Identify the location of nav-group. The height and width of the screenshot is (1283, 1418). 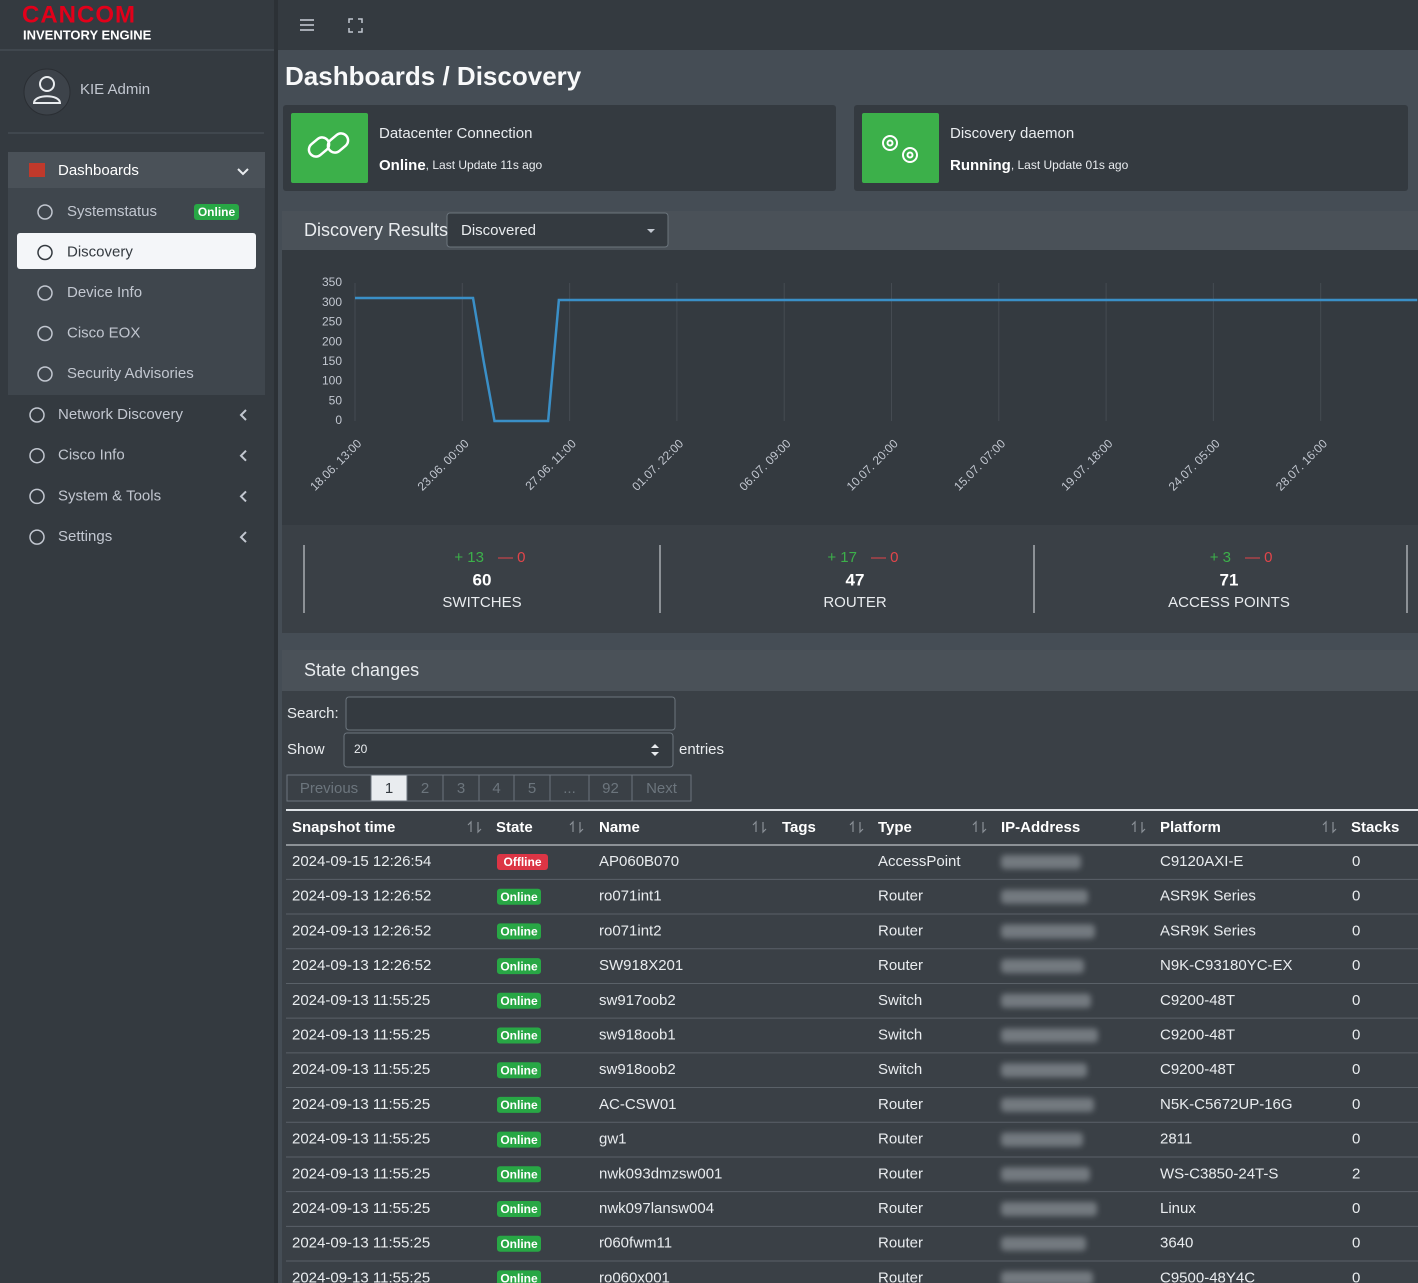
(136, 273).